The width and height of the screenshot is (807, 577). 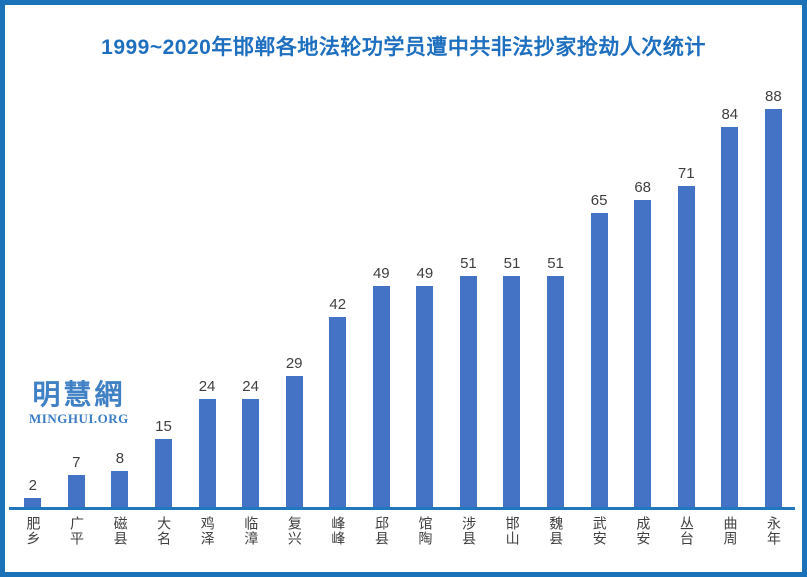 I want to click on category-label: 峰峰, so click(x=338, y=531).